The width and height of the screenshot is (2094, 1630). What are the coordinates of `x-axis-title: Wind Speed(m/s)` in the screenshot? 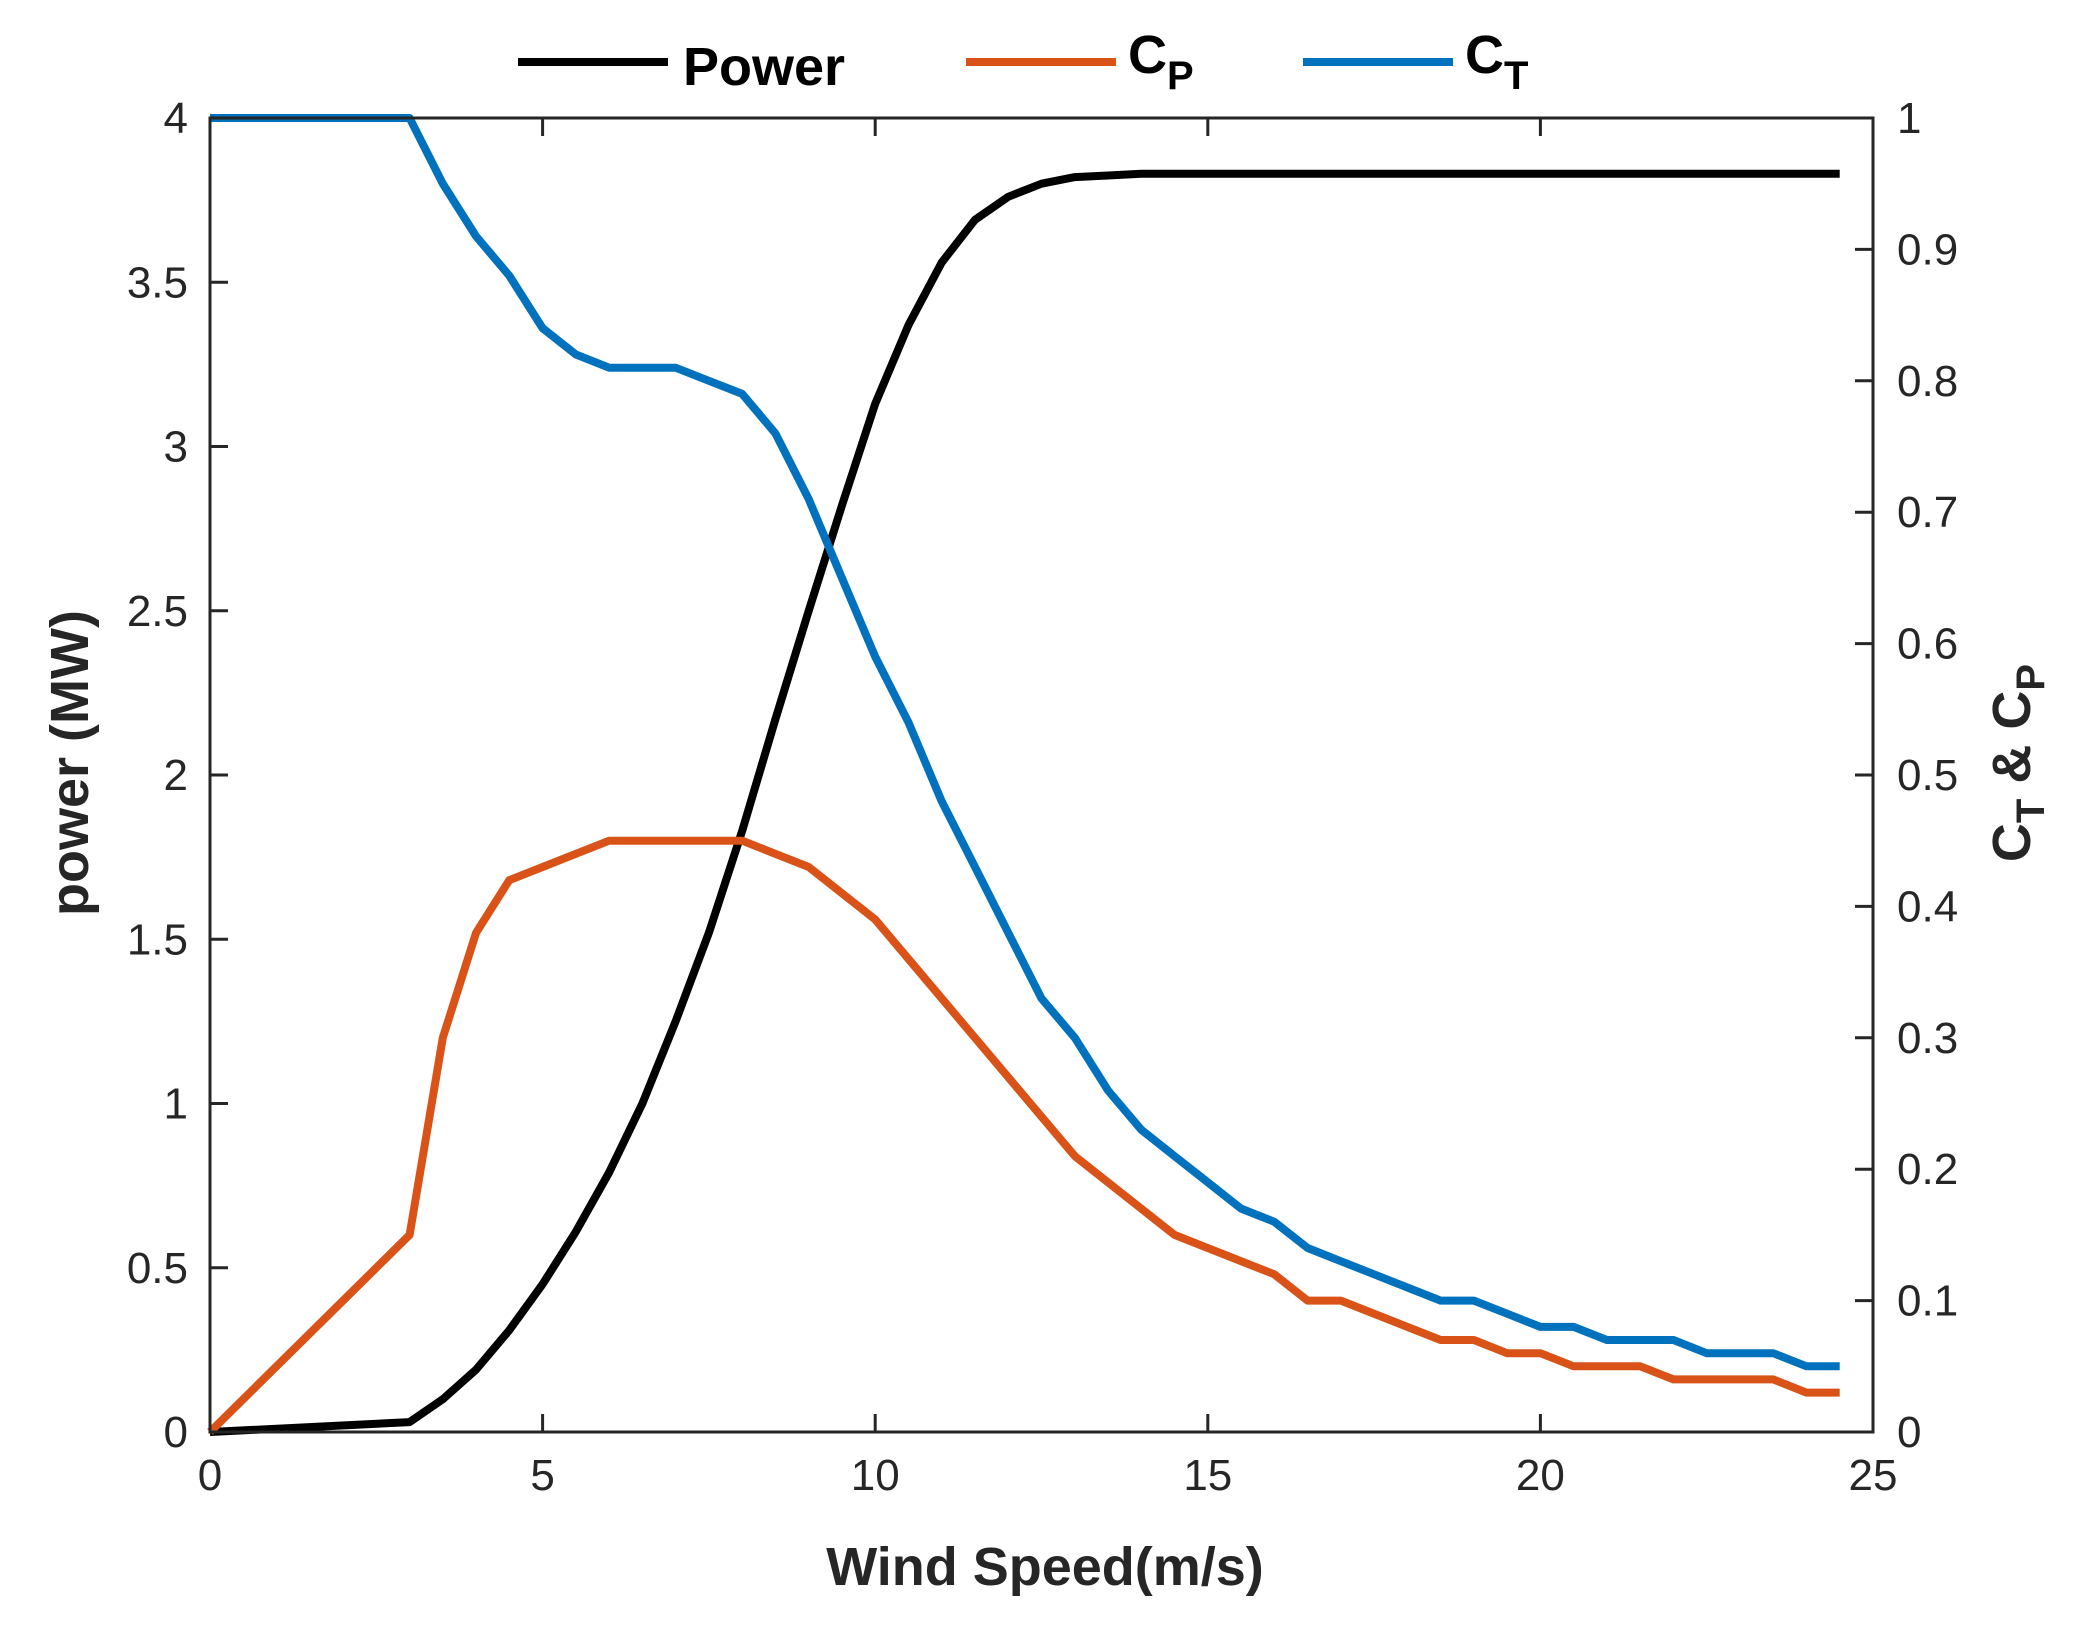 It's located at (1045, 1567).